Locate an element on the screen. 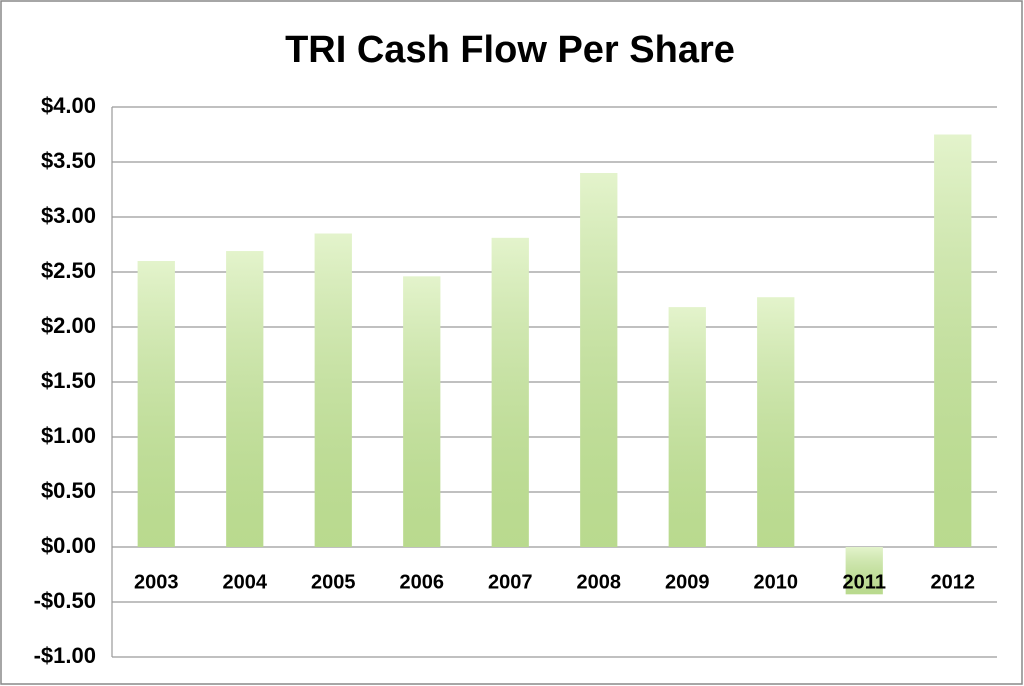 Image resolution: width=1024 pixels, height=686 pixels. x-tick-label: 2004 is located at coordinates (245, 582).